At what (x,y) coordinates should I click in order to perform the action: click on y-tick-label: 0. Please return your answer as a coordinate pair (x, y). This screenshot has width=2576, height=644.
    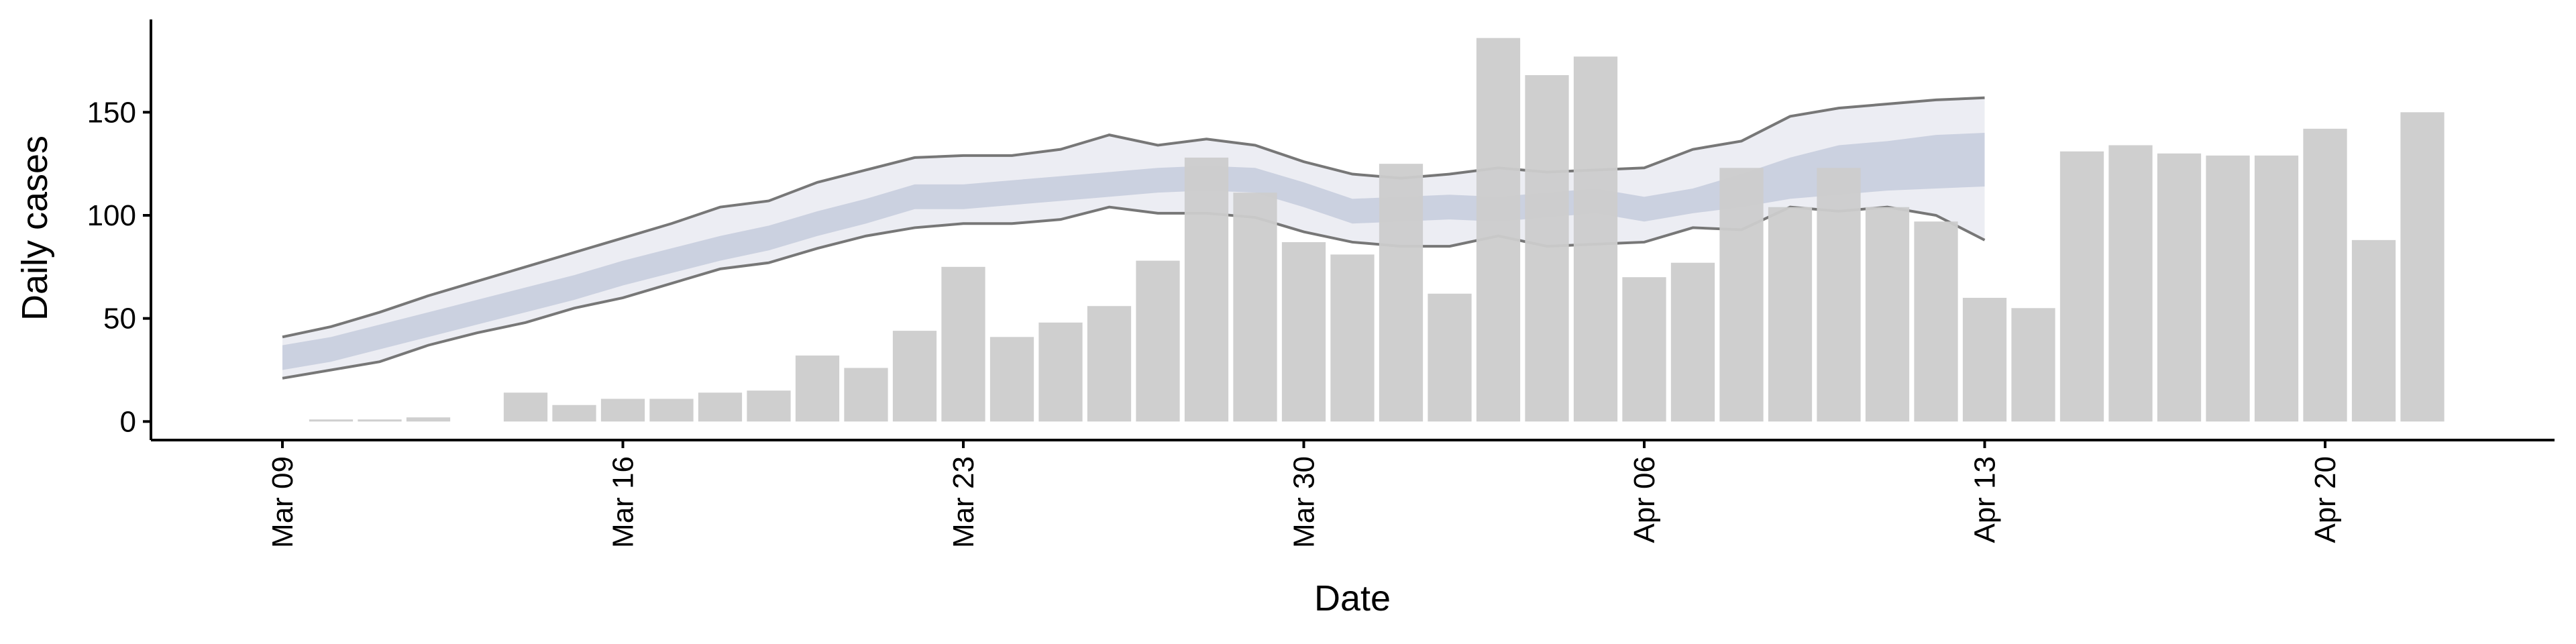
    Looking at the image, I should click on (128, 421).